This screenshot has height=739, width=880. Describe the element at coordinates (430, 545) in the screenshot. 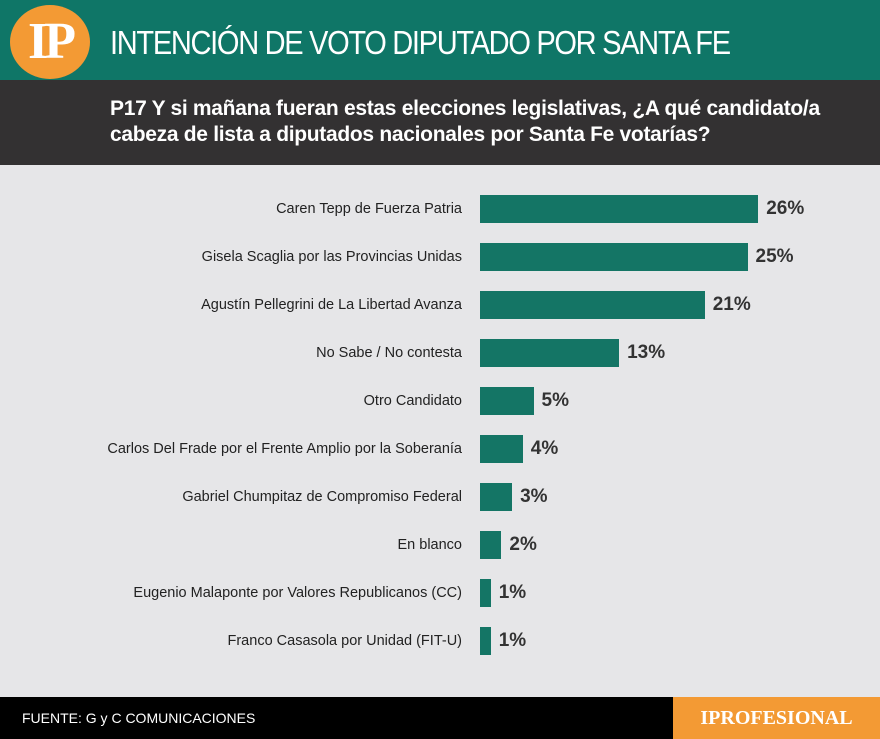

I see `category-label: En blanco` at that location.